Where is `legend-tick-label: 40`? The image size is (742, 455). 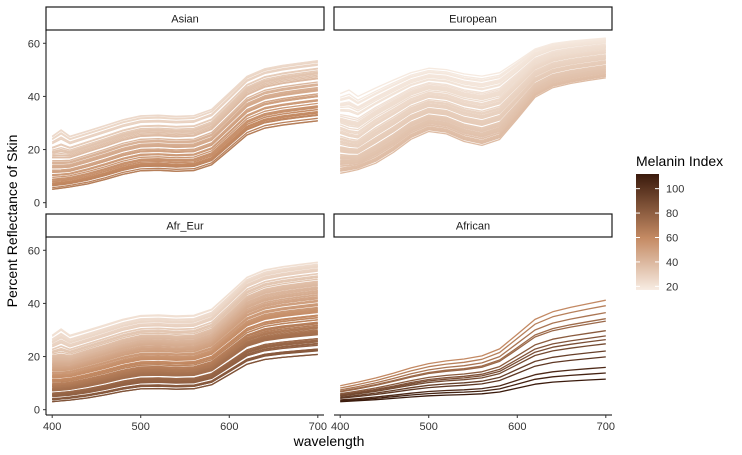
legend-tick-label: 40 is located at coordinates (672, 263).